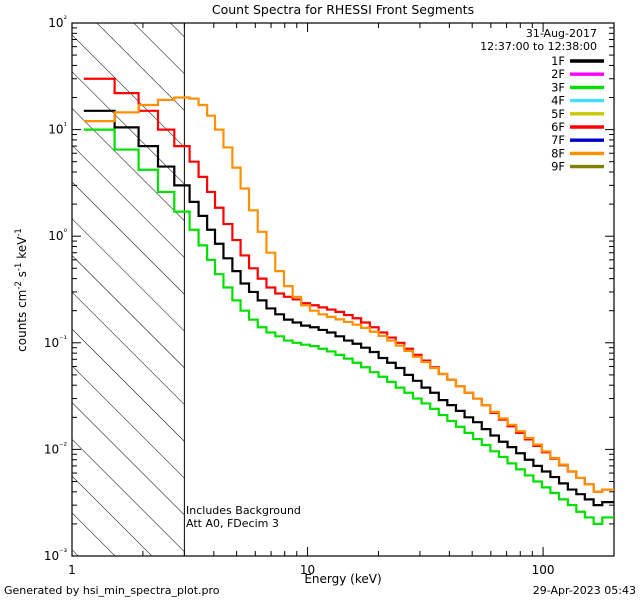 Image resolution: width=640 pixels, height=600 pixels. I want to click on y-tick-label: 10⁻³, so click(55, 555).